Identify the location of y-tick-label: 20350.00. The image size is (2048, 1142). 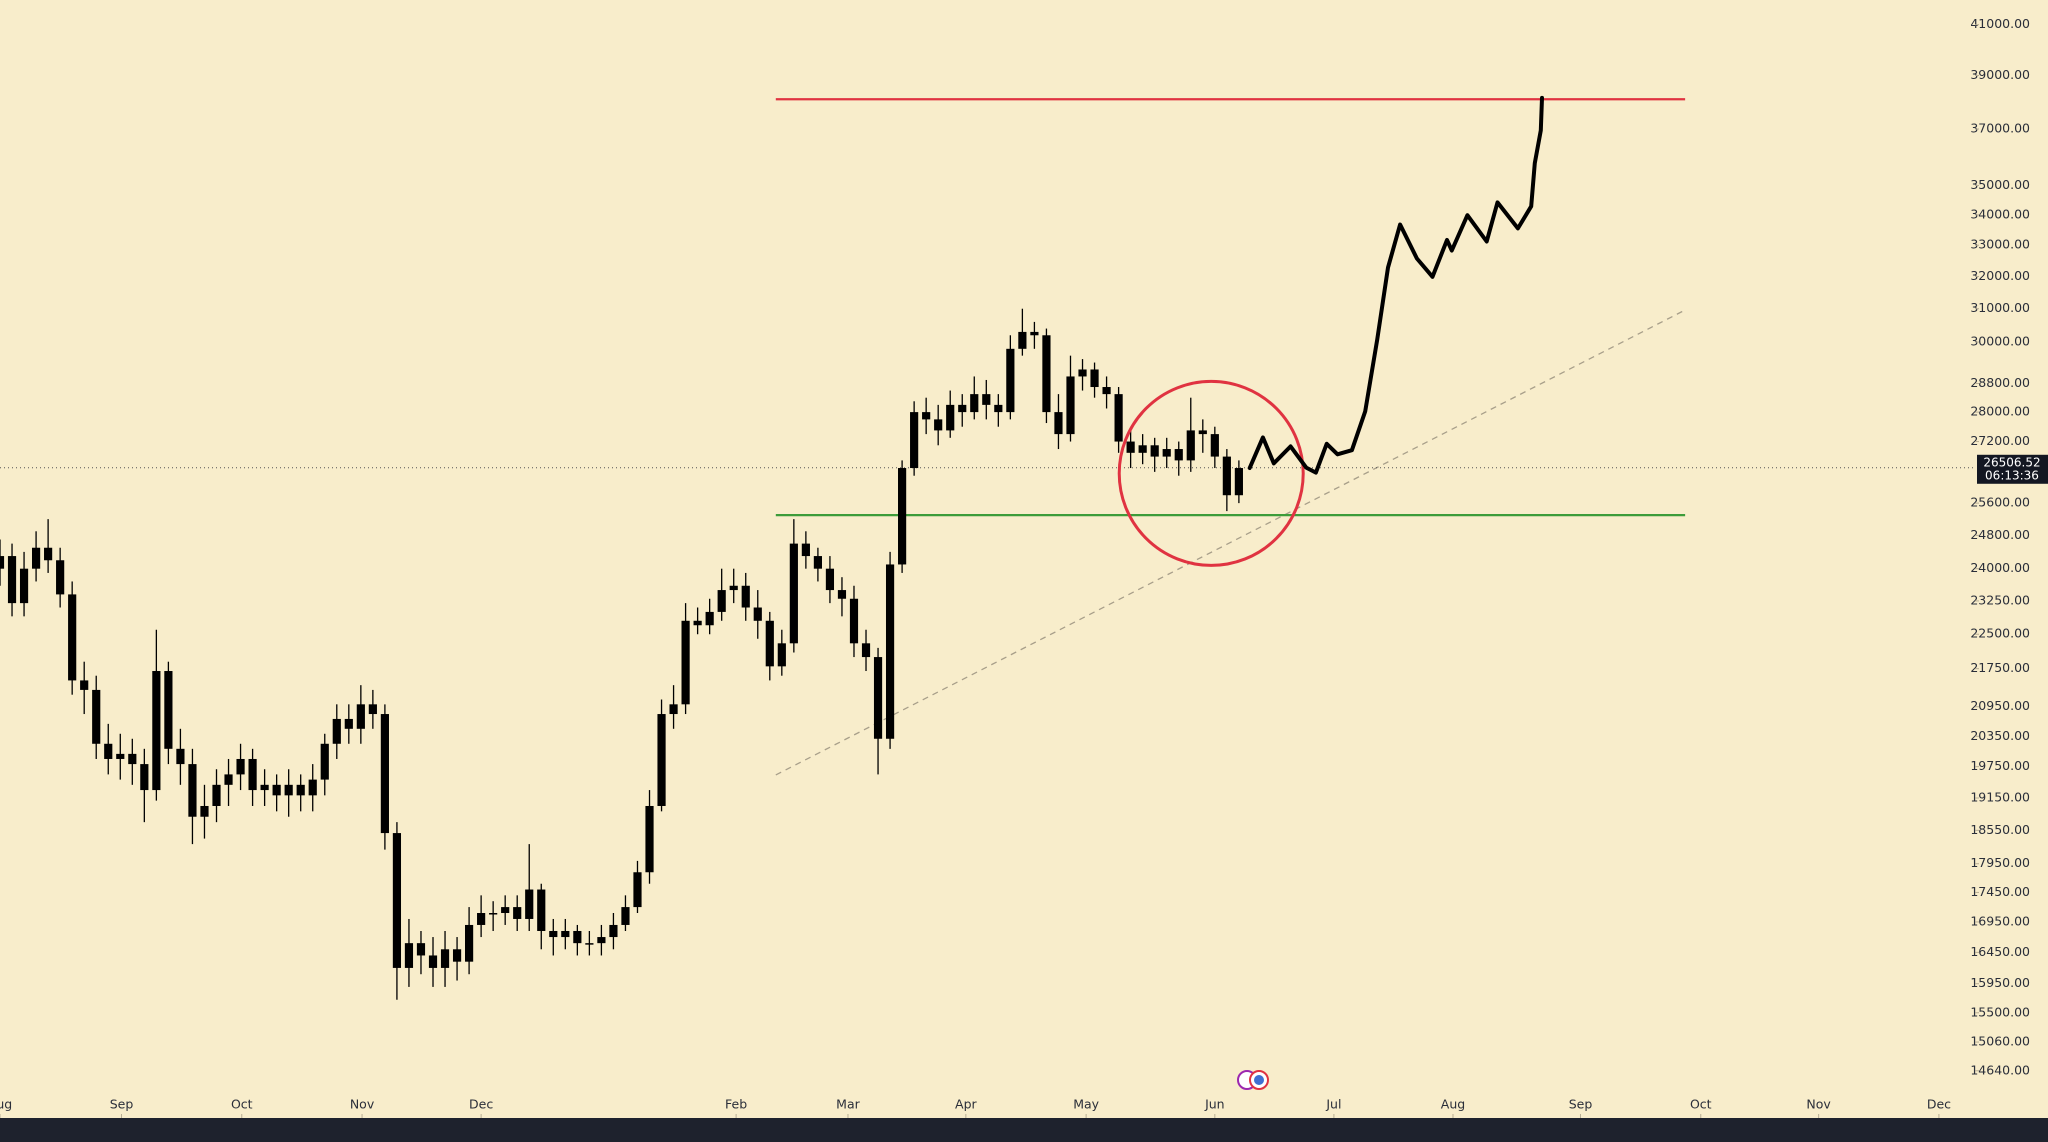
(2000, 735).